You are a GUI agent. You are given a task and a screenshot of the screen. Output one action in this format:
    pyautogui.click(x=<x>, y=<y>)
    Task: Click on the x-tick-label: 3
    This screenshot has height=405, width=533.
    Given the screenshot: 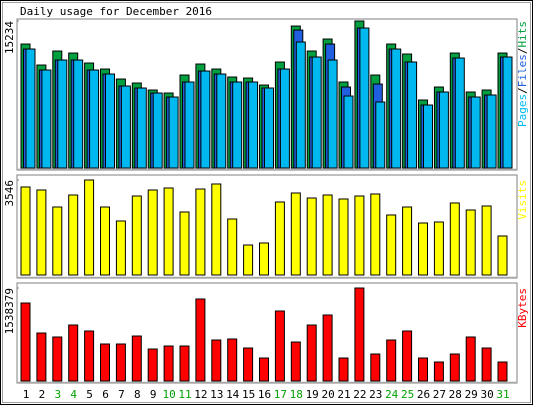 What is the action you would take?
    pyautogui.click(x=57, y=394)
    